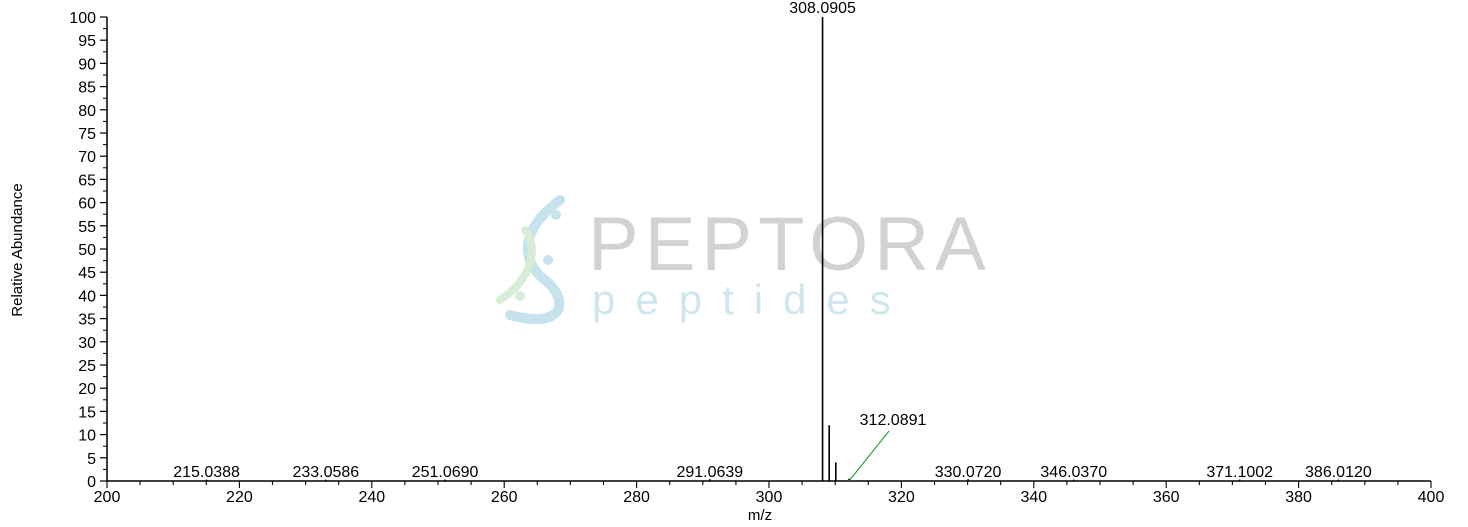 The height and width of the screenshot is (527, 1468). Describe the element at coordinates (87, 88) in the screenshot. I see `y-tick-label: 85` at that location.